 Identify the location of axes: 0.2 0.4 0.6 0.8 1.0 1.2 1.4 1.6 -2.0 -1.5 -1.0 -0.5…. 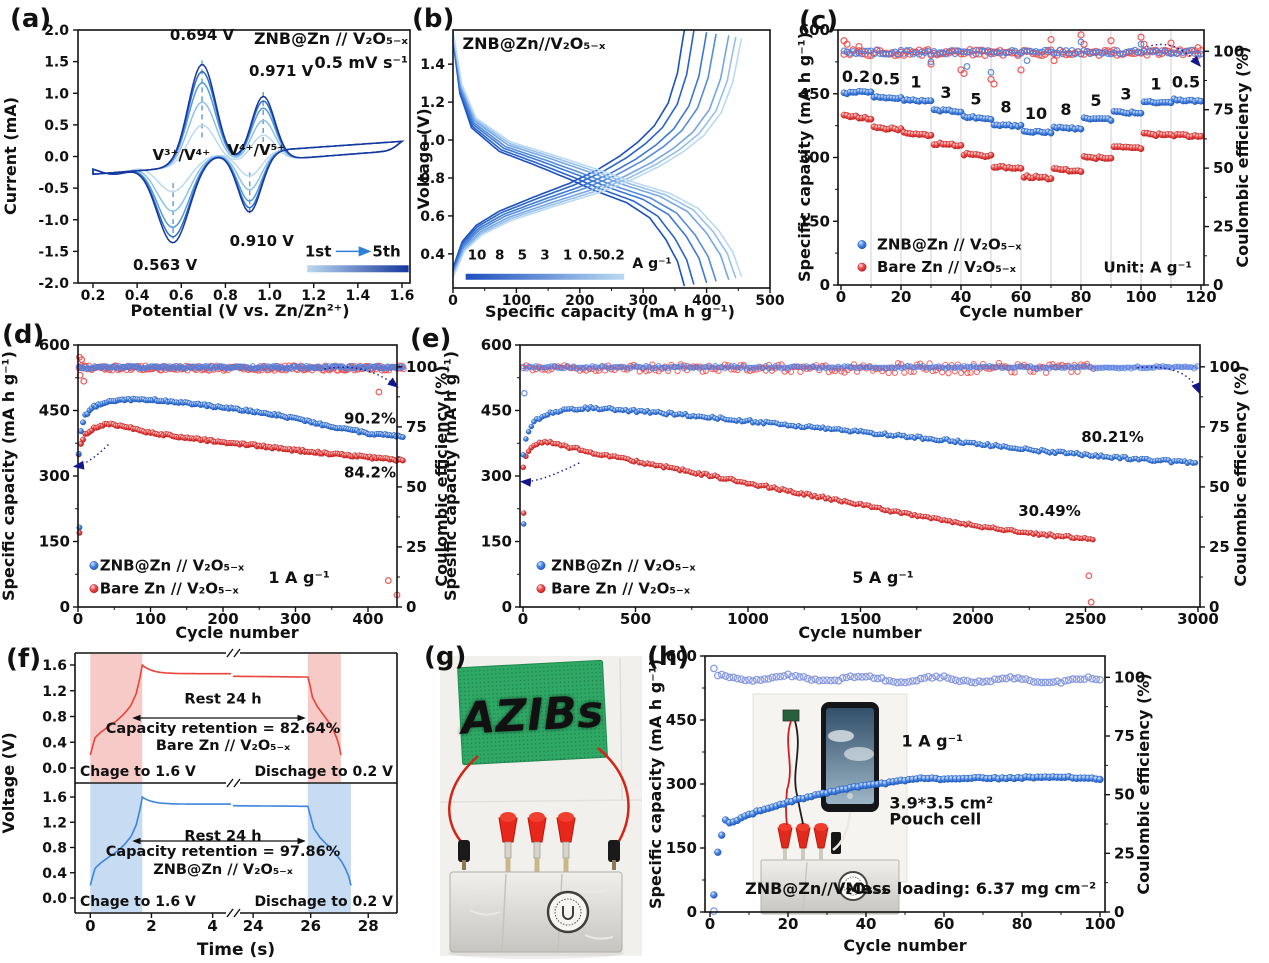
(207, 171).